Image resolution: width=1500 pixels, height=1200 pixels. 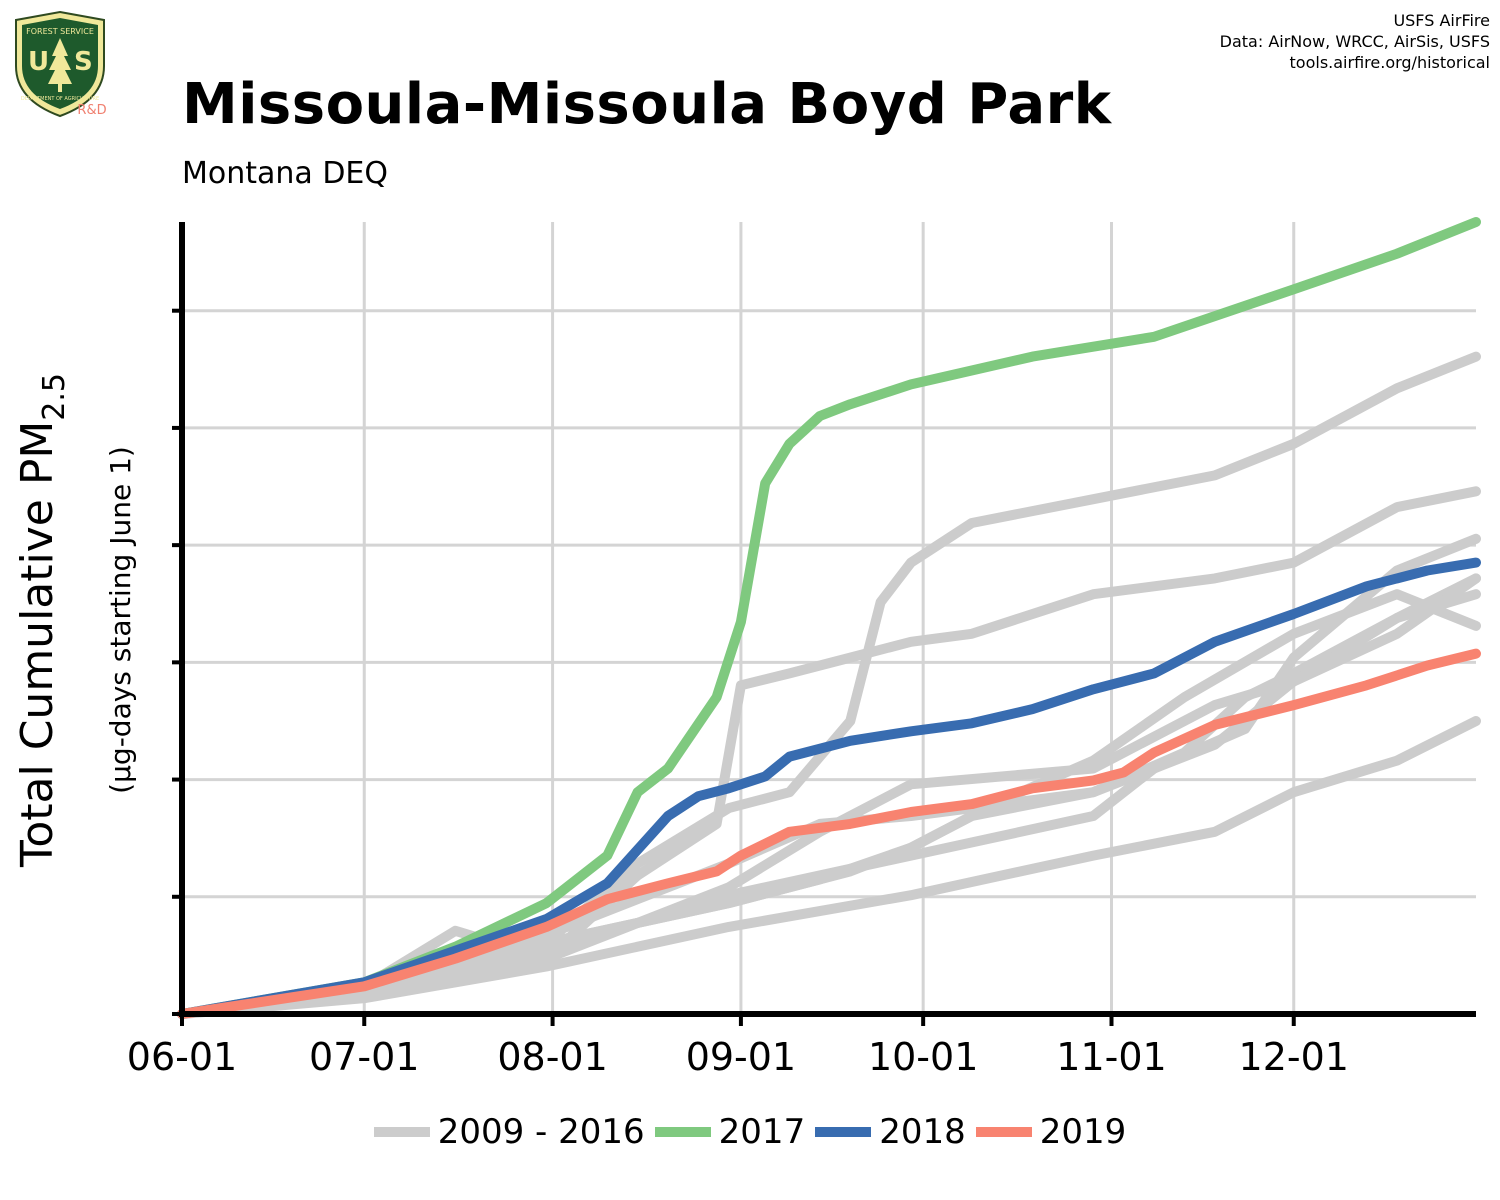 What do you see at coordinates (60, 31) in the screenshot?
I see `svg-text: FOREST SERVICE` at bounding box center [60, 31].